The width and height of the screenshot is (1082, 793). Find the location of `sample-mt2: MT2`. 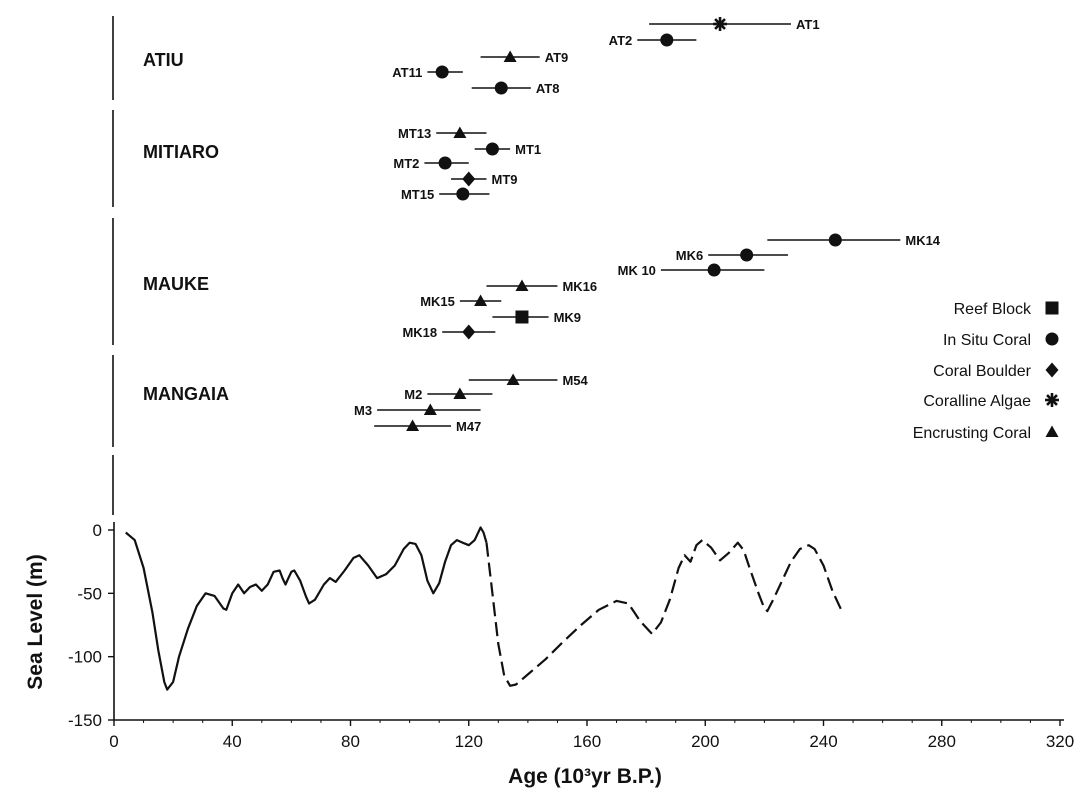

sample-mt2: MT2 is located at coordinates (431, 163).